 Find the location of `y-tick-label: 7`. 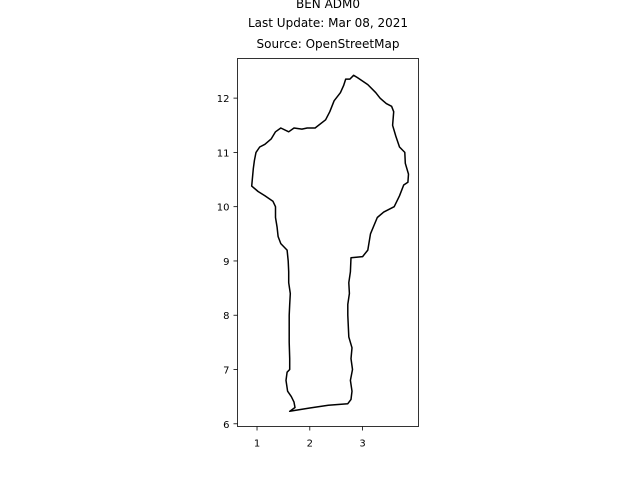

y-tick-label: 7 is located at coordinates (226, 371).